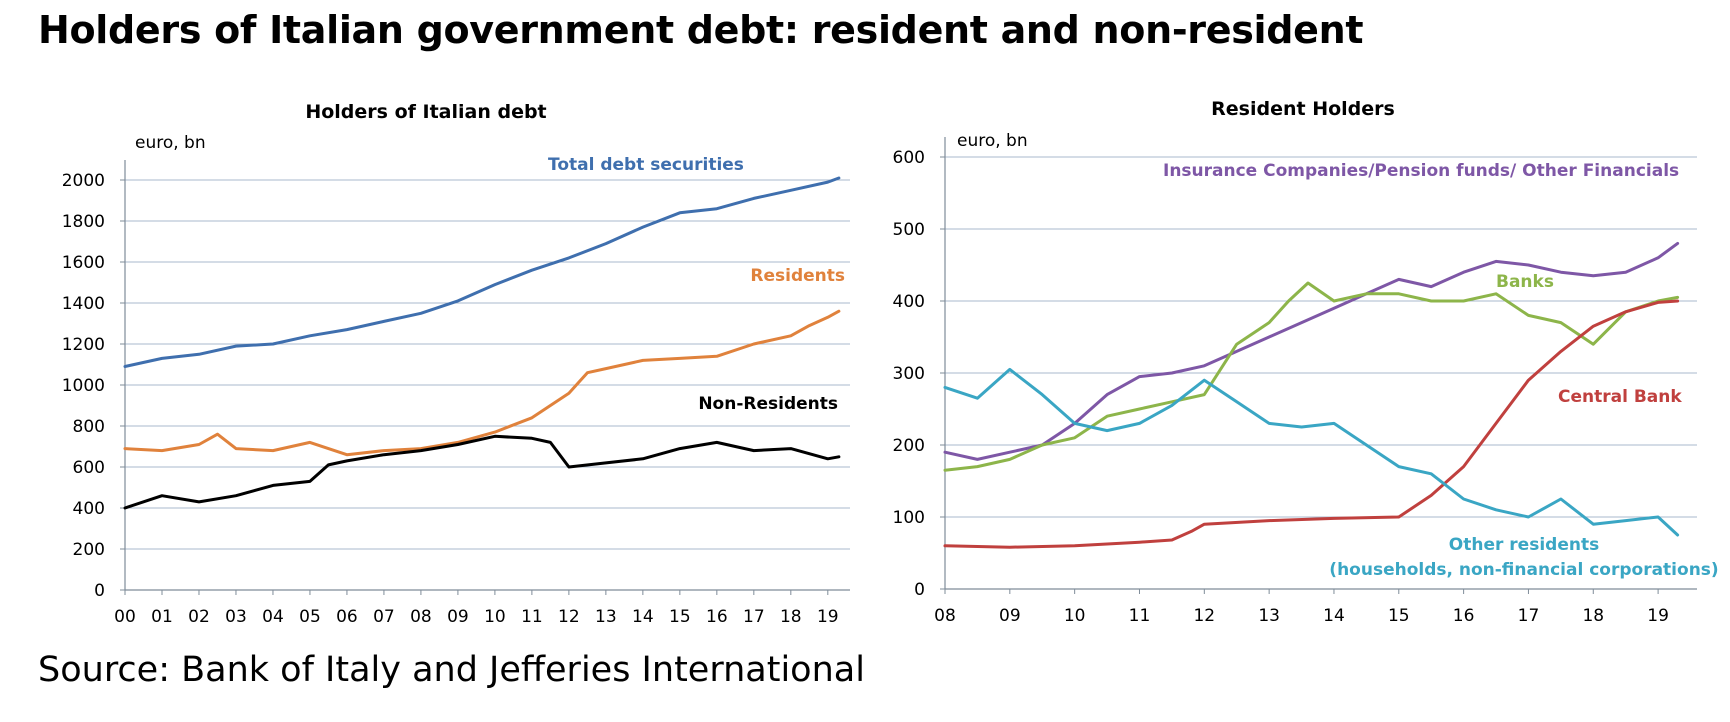  What do you see at coordinates (425, 112) in the screenshot?
I see `chart-title: Holders of Italian debt` at bounding box center [425, 112].